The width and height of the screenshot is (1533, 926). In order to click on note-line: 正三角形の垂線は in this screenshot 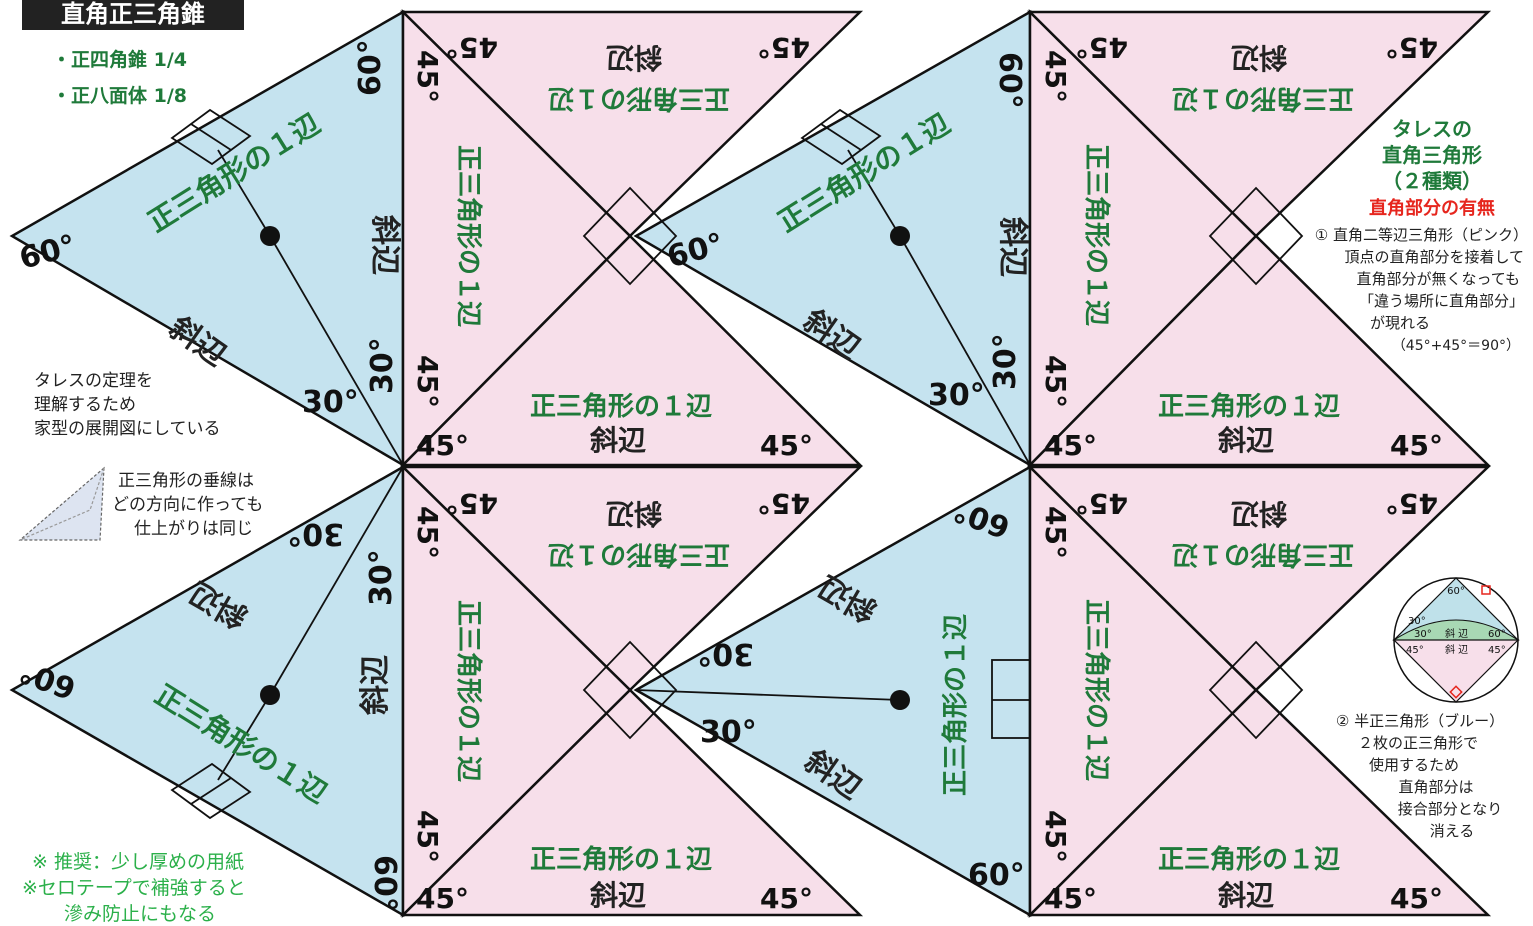, I will do `click(186, 481)`.